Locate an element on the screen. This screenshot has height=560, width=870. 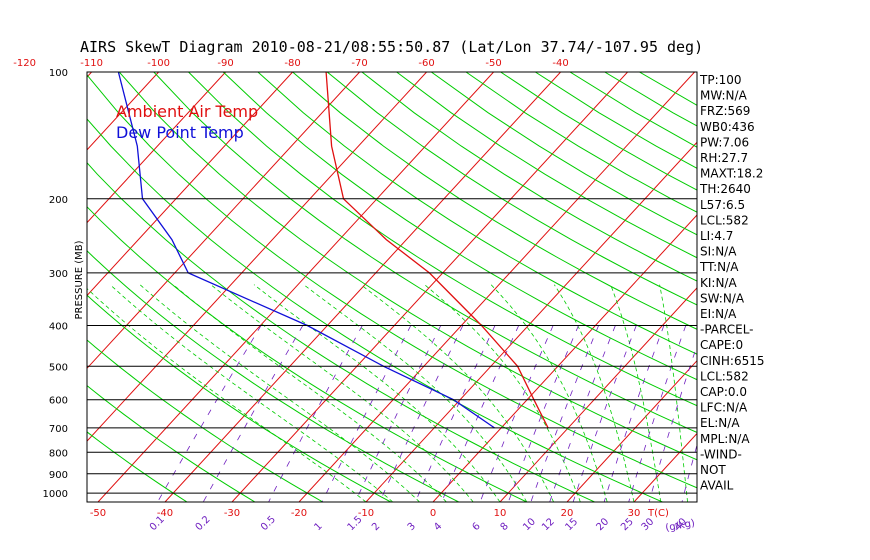
temp-tick-label-bottom: -10 is located at coordinates (366, 513).